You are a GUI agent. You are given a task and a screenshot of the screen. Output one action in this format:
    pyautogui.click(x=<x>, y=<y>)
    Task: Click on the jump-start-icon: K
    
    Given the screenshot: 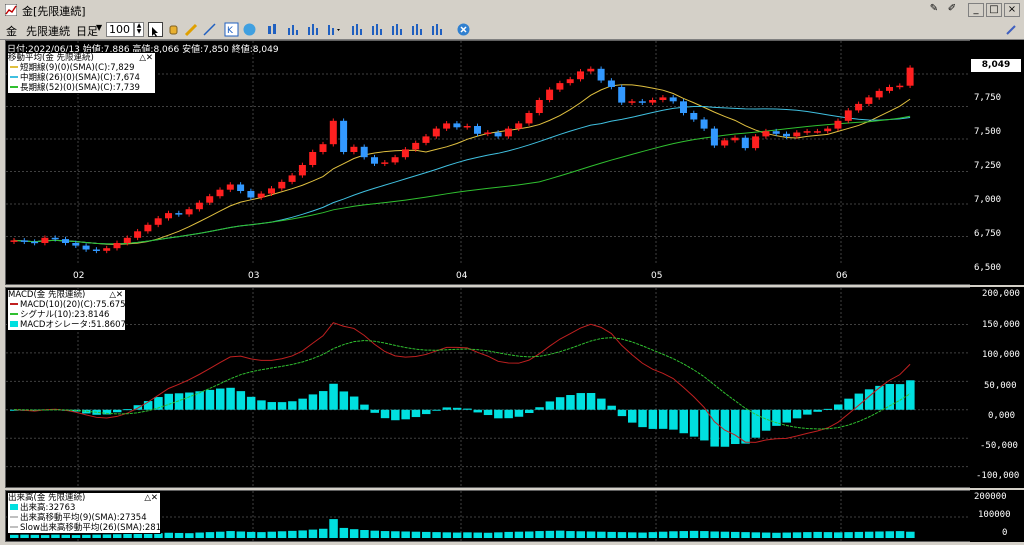 What is the action you would take?
    pyautogui.click(x=231, y=29)
    